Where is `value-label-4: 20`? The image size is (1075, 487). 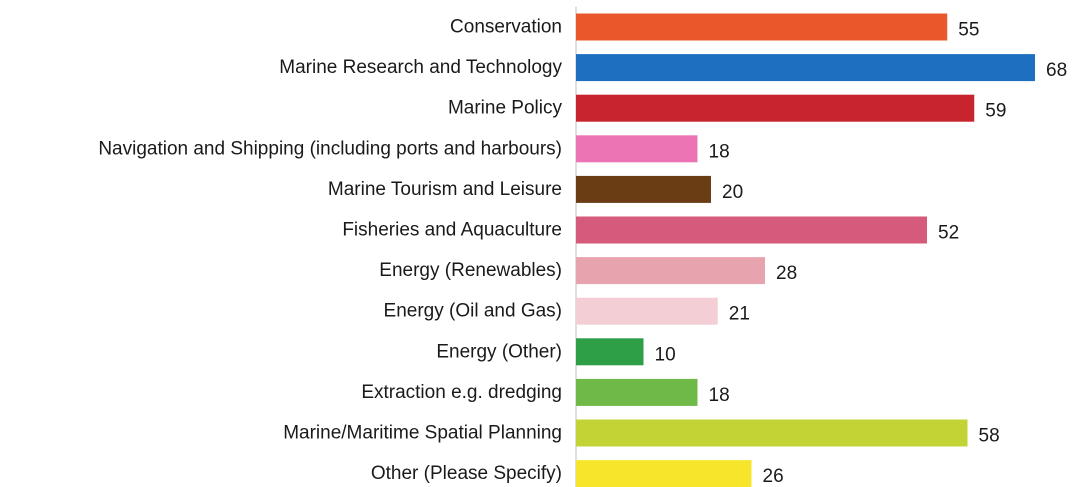
value-label-4: 20 is located at coordinates (732, 192).